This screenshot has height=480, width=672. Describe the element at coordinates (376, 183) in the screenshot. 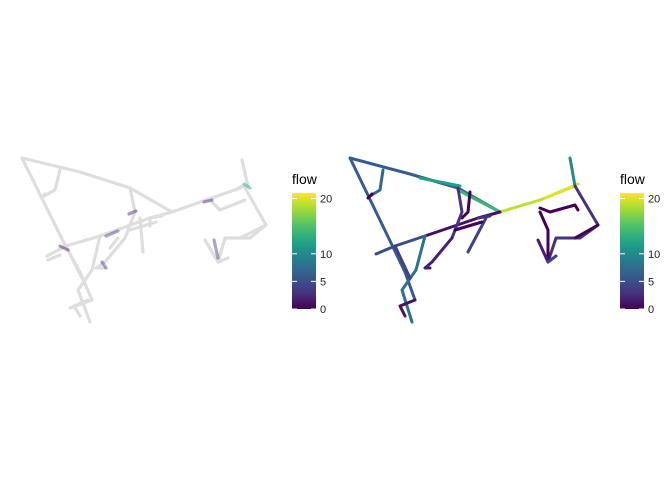

I see `network-segment-r3` at that location.